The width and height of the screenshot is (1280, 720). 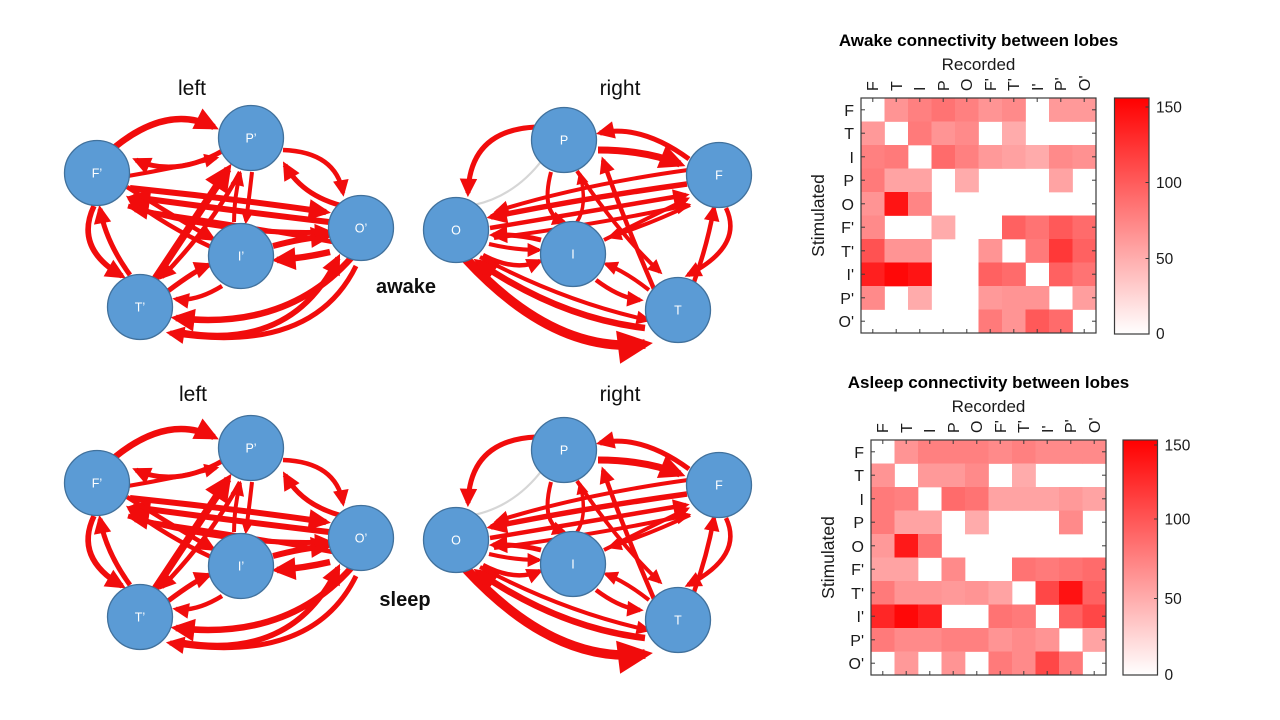 What do you see at coordinates (978, 40) in the screenshot?
I see `svg-text:Awake connectivity between lob: Awake connectivity between lobes` at bounding box center [978, 40].